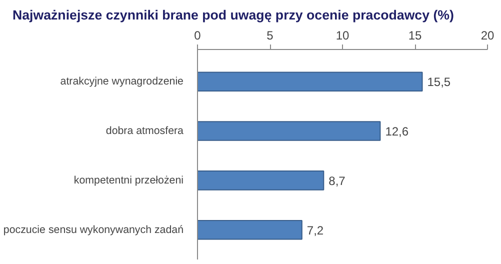 The width and height of the screenshot is (501, 264). What do you see at coordinates (337, 181) in the screenshot?
I see `data-label: 8,7` at bounding box center [337, 181].